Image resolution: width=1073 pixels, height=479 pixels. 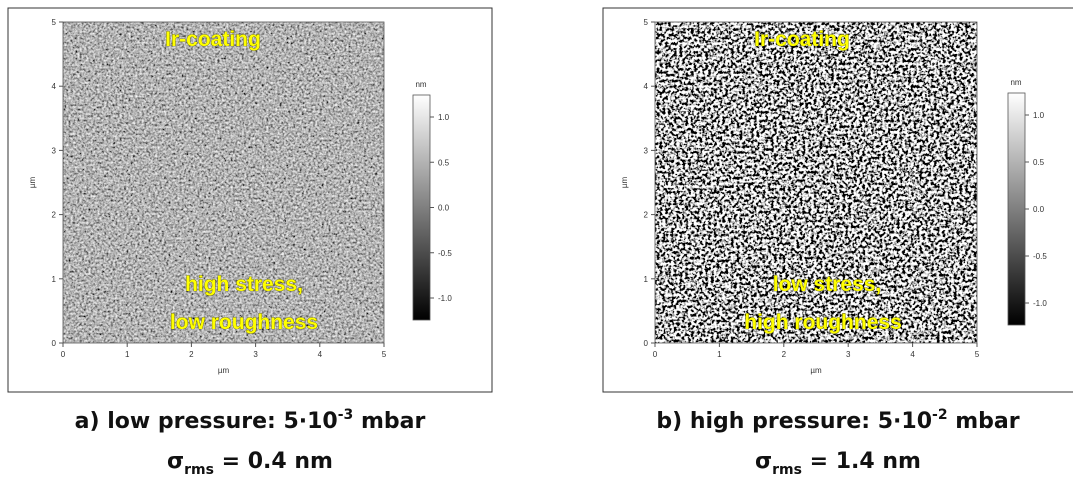 I want to click on caption-line: b) high pressure: 5·10-2 mbar, so click(x=837, y=420).